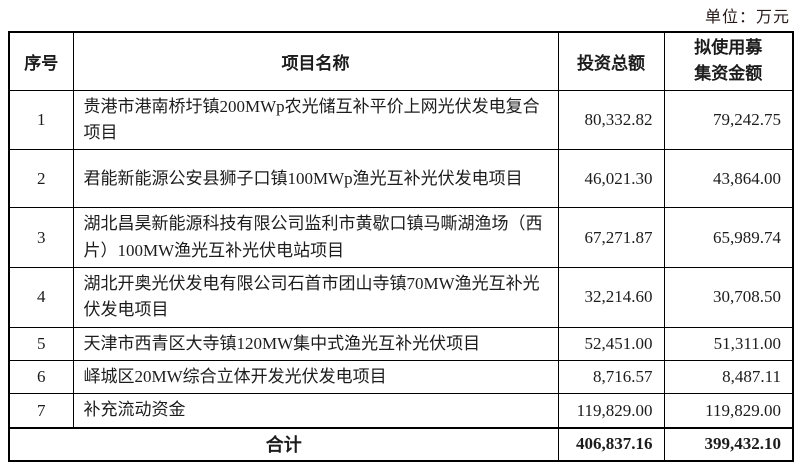 The height and width of the screenshot is (462, 800). Describe the element at coordinates (611, 344) in the screenshot. I see `row-investment: 52,451.00` at that location.